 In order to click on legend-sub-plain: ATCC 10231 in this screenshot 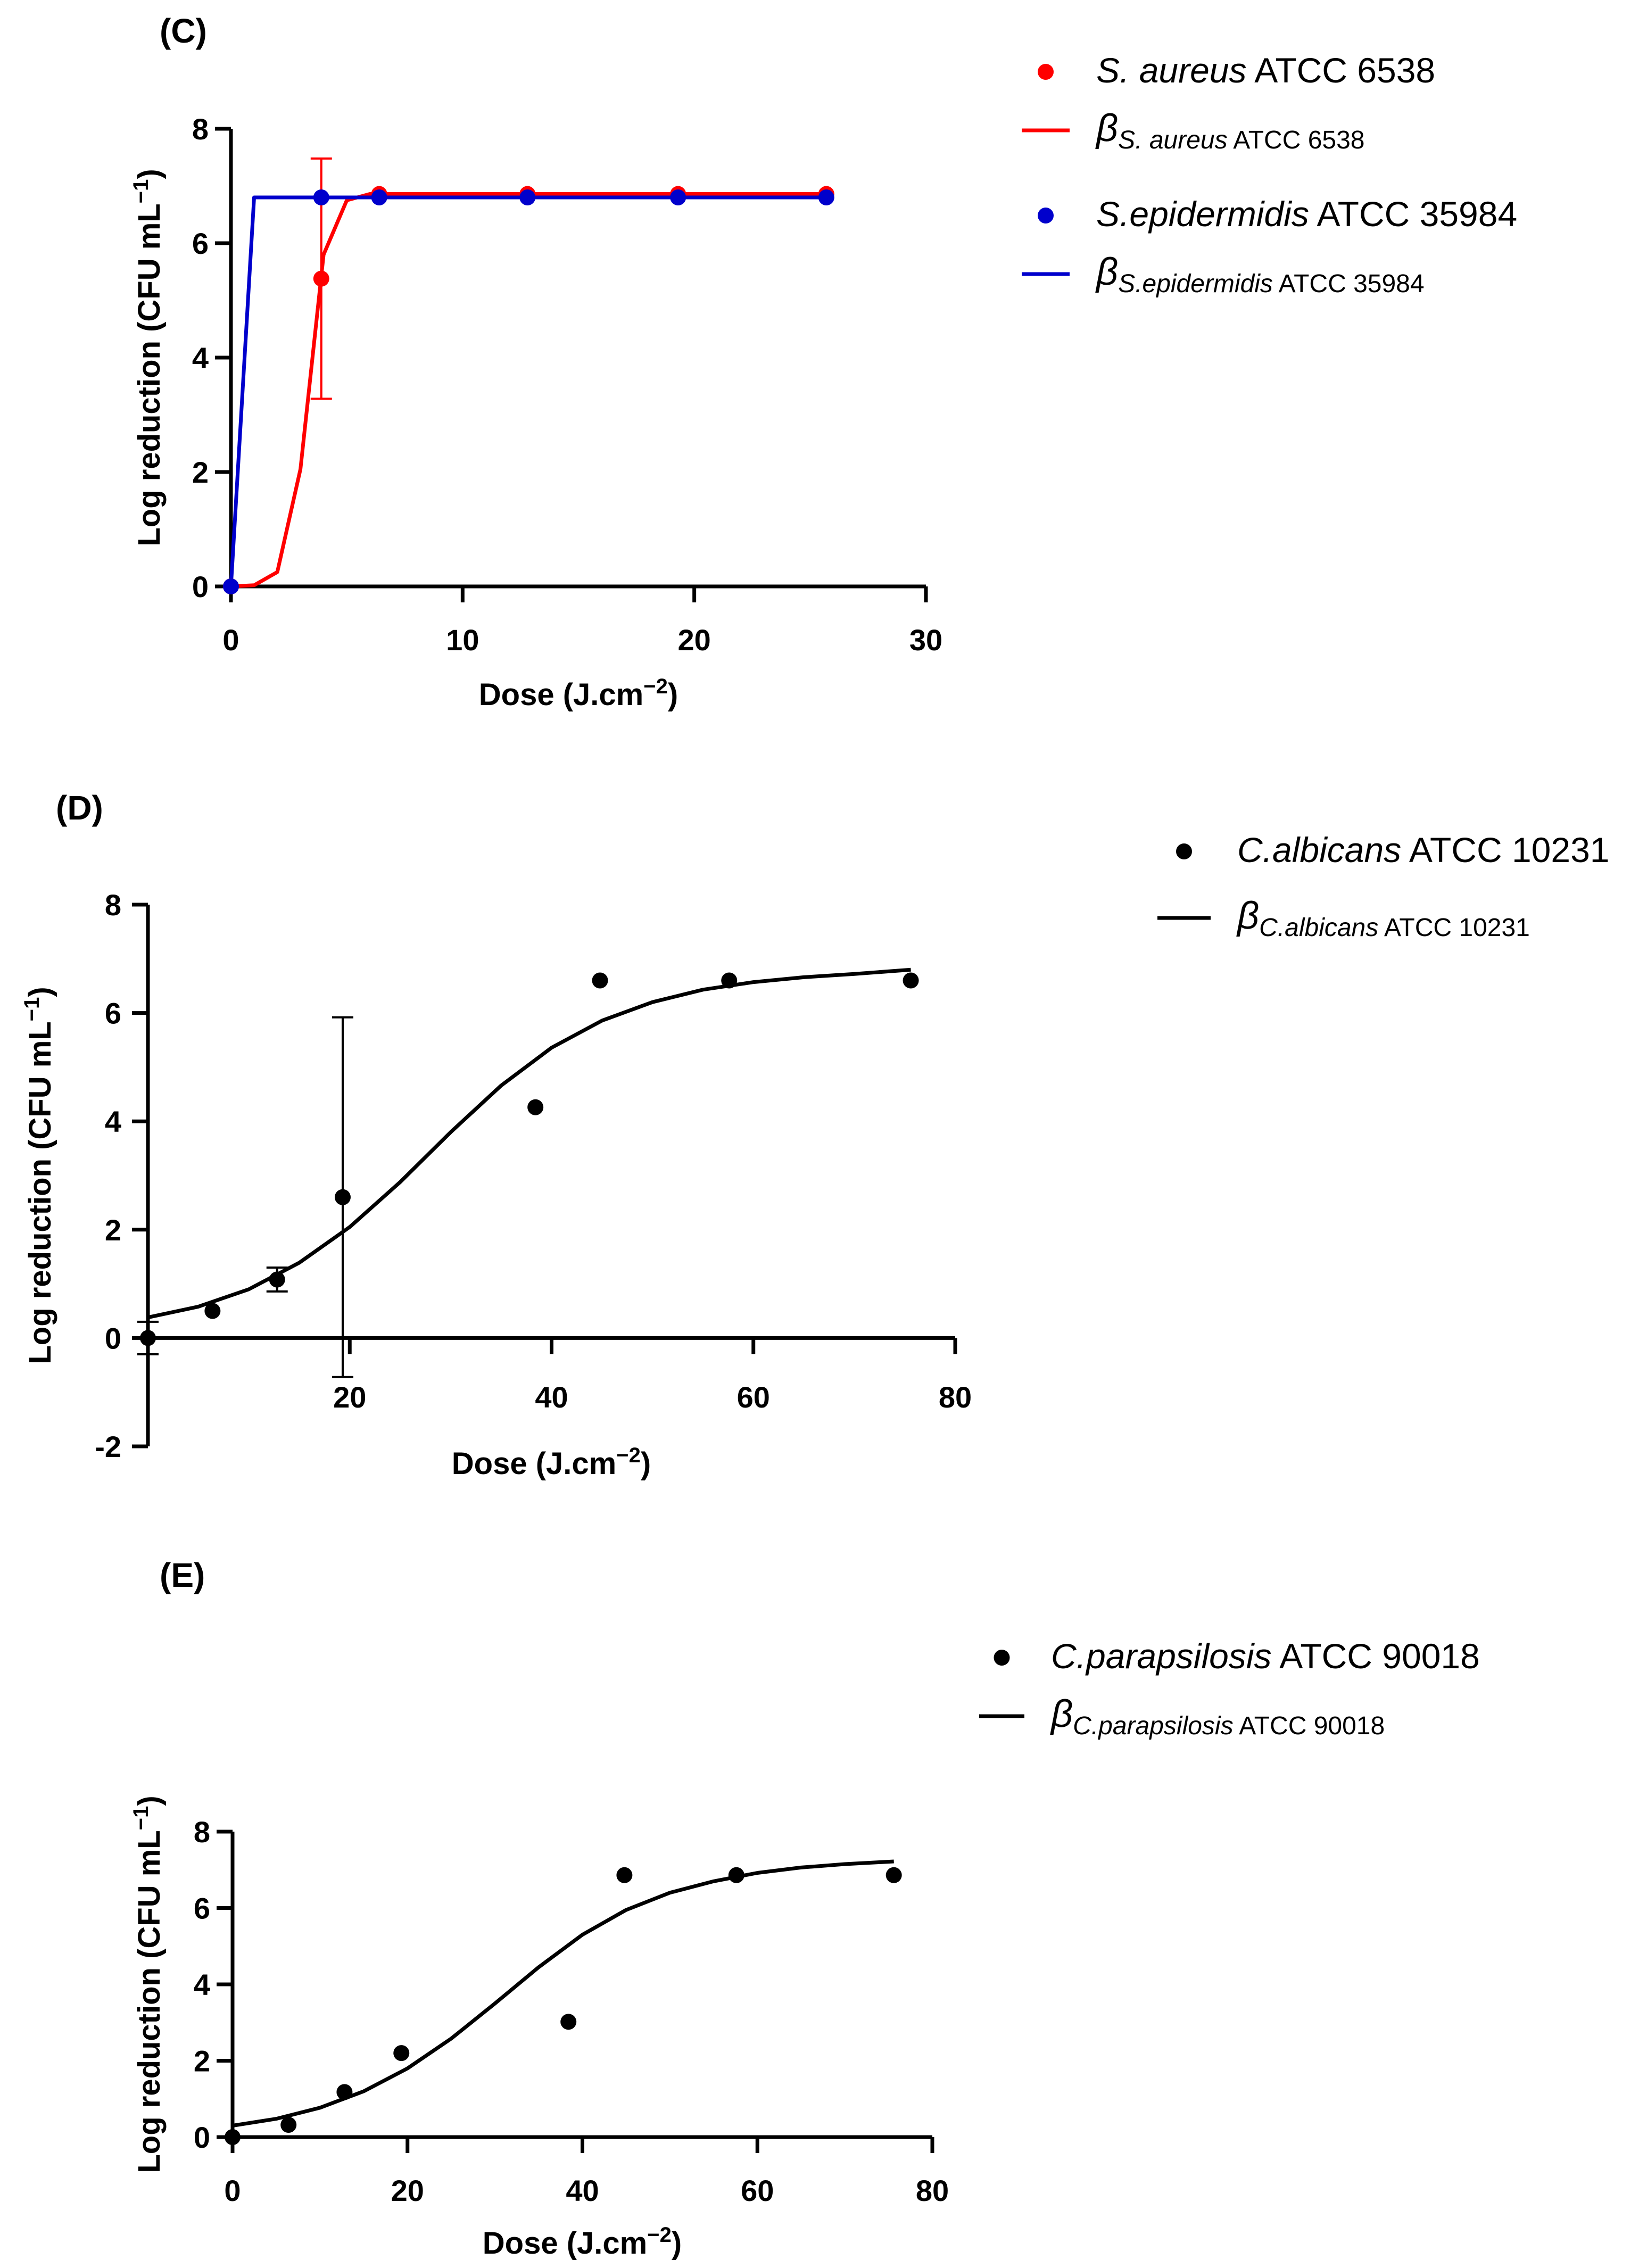, I will do `click(1454, 928)`.